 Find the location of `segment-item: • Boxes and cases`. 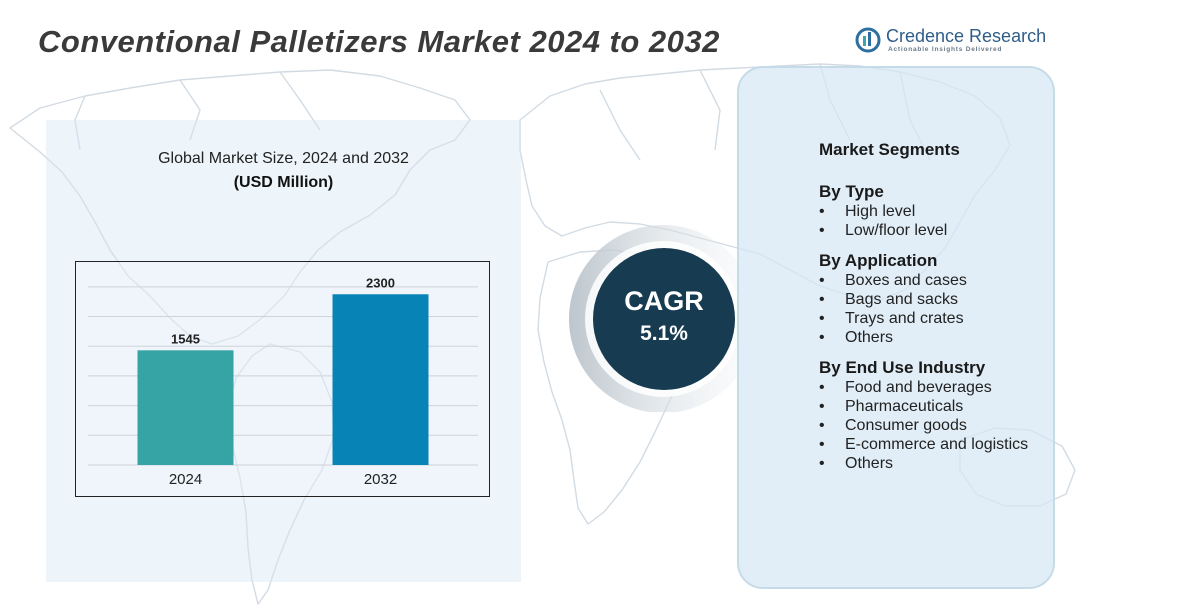

segment-item: • Boxes and cases is located at coordinates (944, 280).